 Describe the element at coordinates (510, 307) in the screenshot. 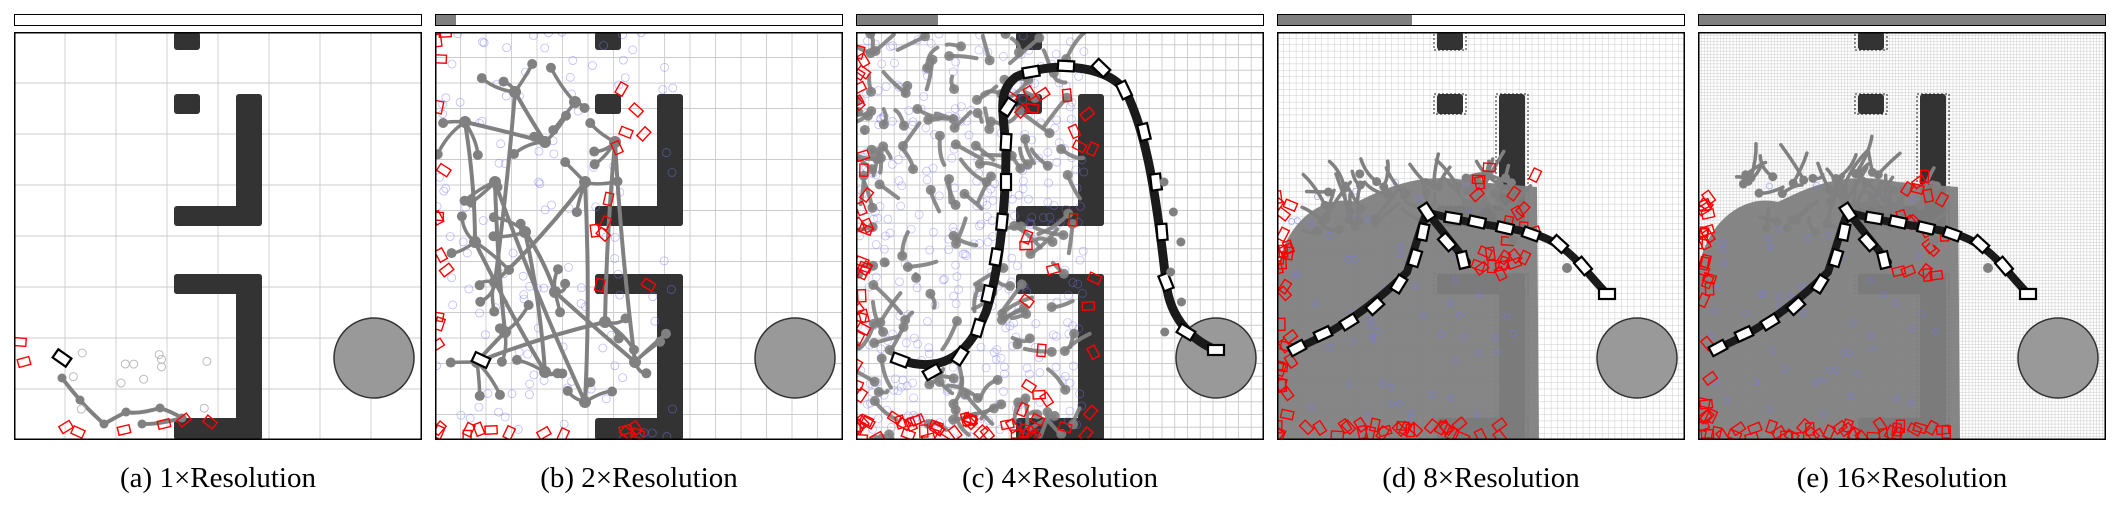

I see `tree-edge` at that location.